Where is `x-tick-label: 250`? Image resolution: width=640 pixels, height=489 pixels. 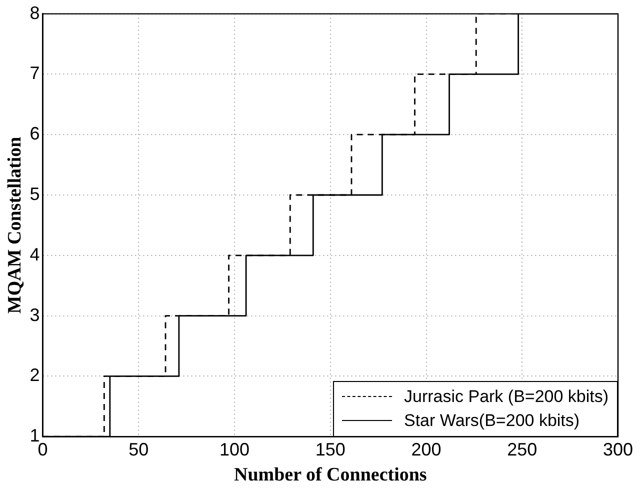
x-tick-label: 250 is located at coordinates (522, 449).